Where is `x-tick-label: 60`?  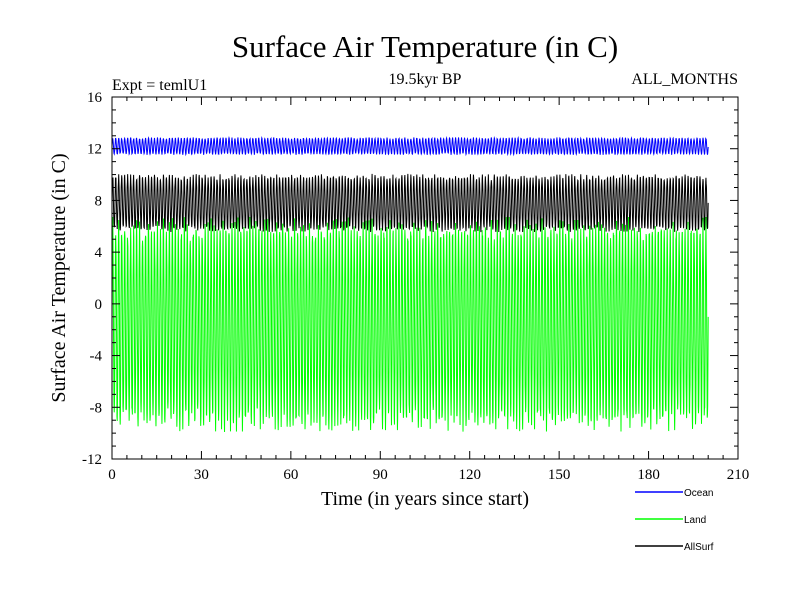
x-tick-label: 60 is located at coordinates (290, 475).